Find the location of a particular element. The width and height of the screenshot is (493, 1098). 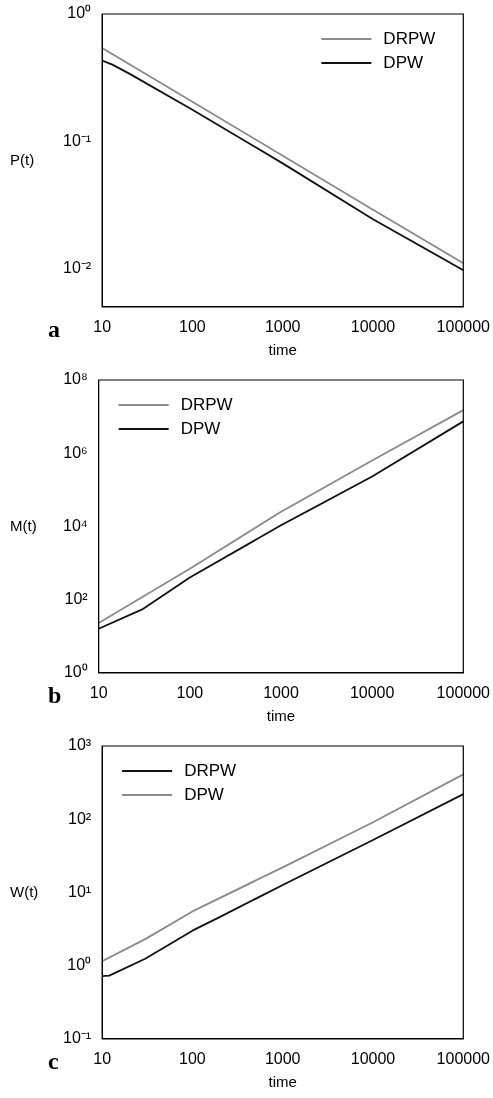

text: c is located at coordinates (53, 1060).